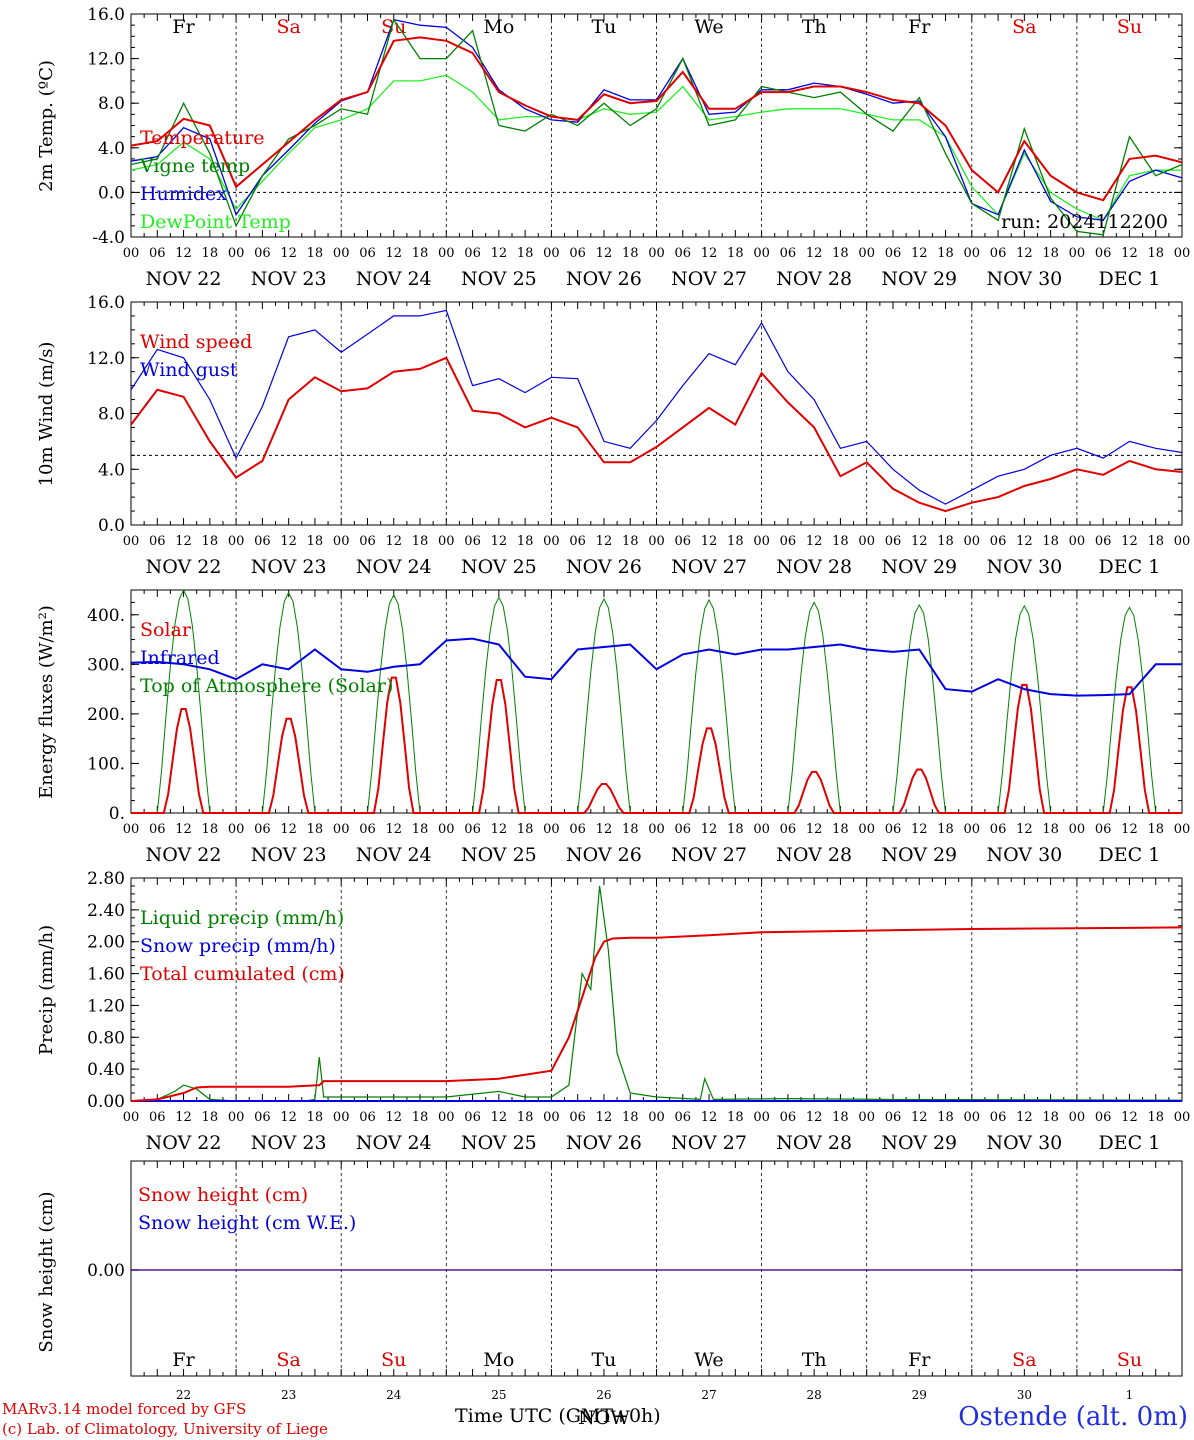 This screenshot has width=1194, height=1440. What do you see at coordinates (656, 413) in the screenshot?
I see `panel-frame` at bounding box center [656, 413].